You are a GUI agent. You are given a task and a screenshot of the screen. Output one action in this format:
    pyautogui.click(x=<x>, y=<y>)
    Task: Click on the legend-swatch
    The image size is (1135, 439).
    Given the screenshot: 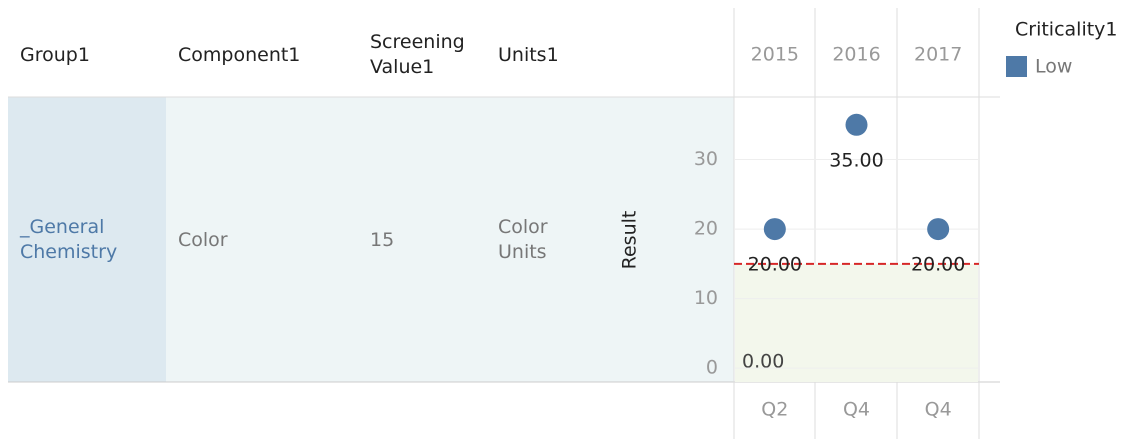 What is the action you would take?
    pyautogui.click(x=1016, y=66)
    